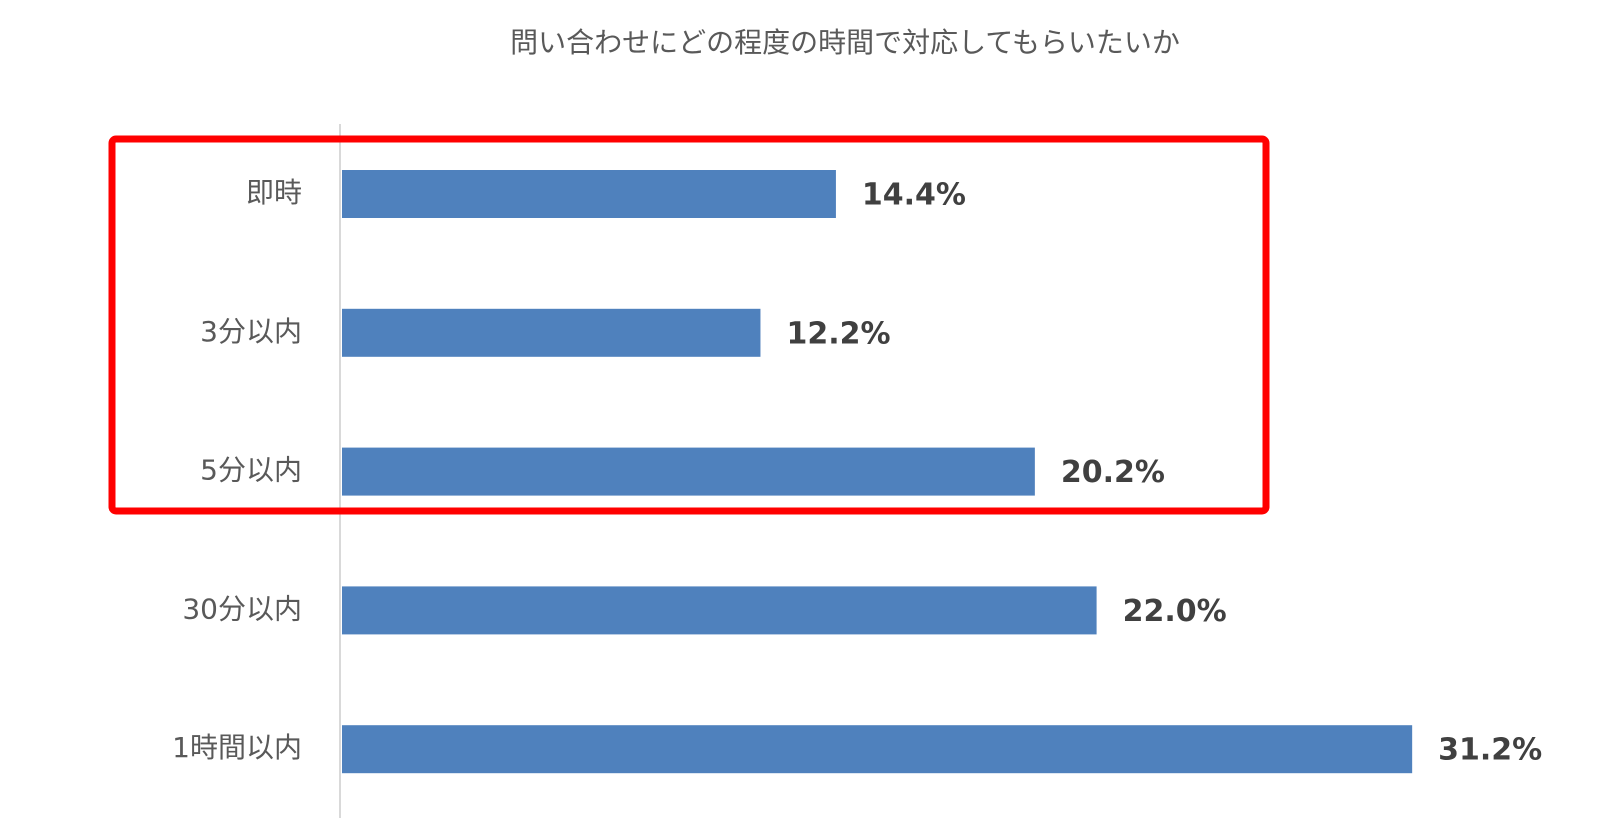 The image size is (1618, 832). Describe the element at coordinates (914, 195) in the screenshot. I see `value-label: 14.4%` at that location.